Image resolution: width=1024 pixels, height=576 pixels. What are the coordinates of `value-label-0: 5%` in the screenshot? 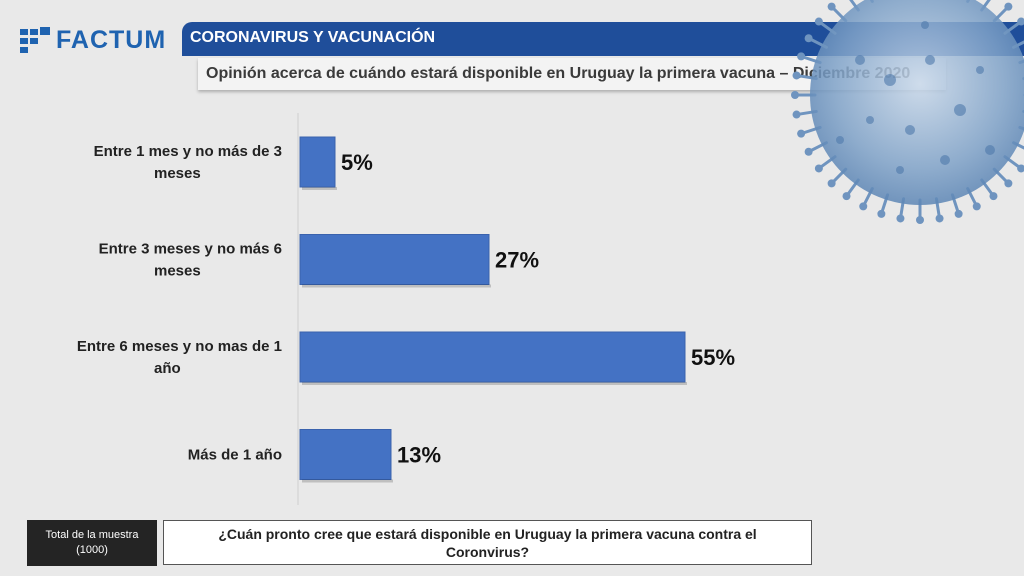 It's located at (357, 162).